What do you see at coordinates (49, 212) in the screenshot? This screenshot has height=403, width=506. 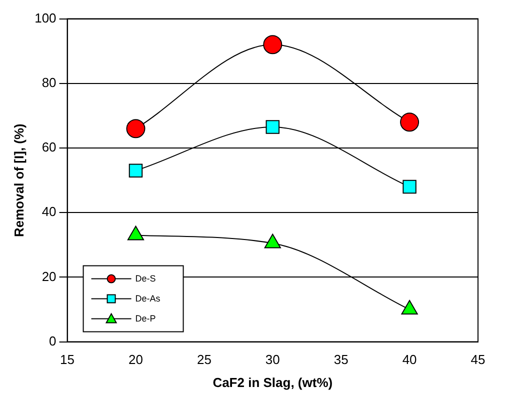 I see `y-tick-label: 40` at bounding box center [49, 212].